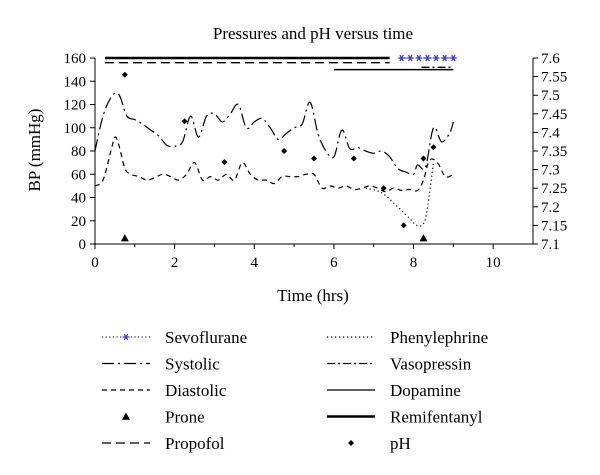 The image size is (600, 475). I want to click on legend-label-prone: Prone, so click(185, 417).